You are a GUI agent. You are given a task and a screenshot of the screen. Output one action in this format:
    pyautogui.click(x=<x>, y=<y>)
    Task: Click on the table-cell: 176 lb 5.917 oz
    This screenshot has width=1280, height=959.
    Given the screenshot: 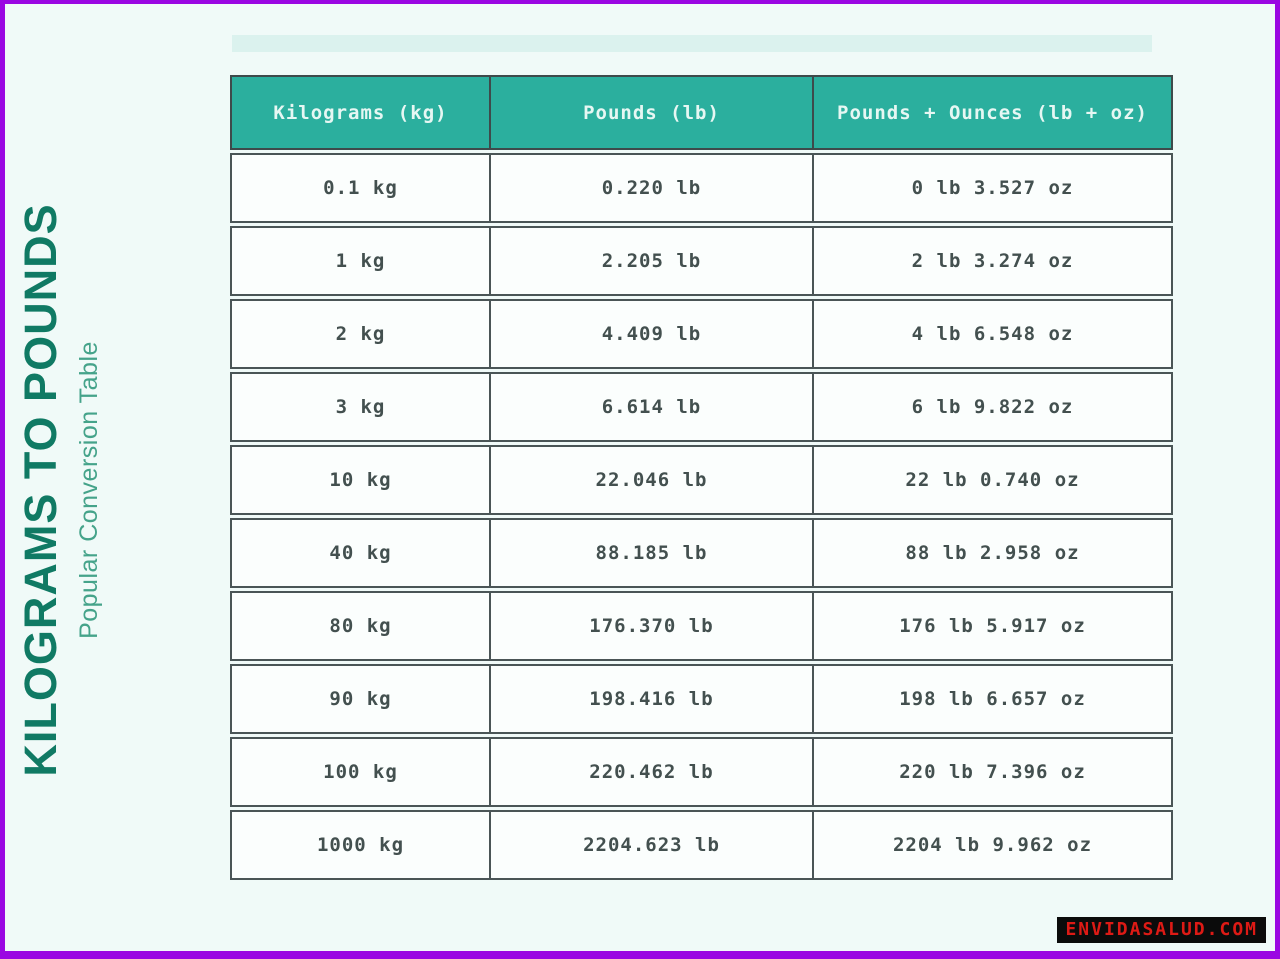 What is the action you would take?
    pyautogui.click(x=992, y=626)
    